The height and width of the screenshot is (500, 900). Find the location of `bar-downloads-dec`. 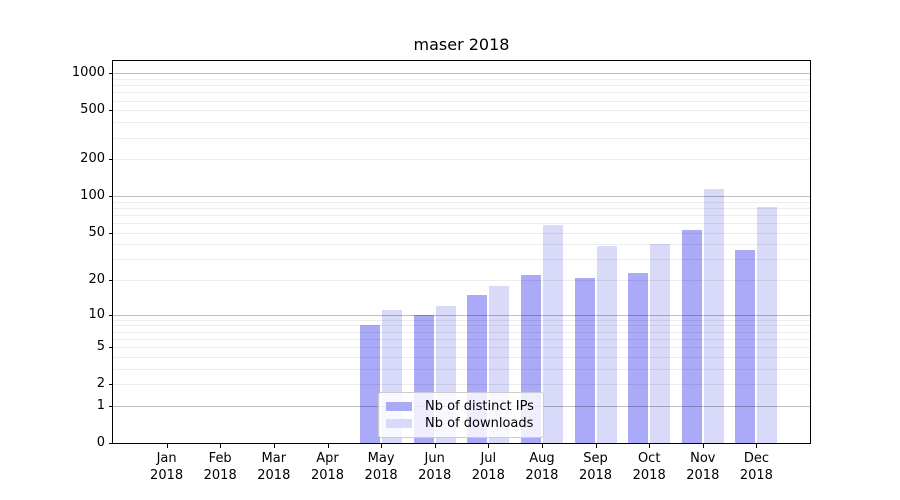

bar-downloads-dec is located at coordinates (767, 325).